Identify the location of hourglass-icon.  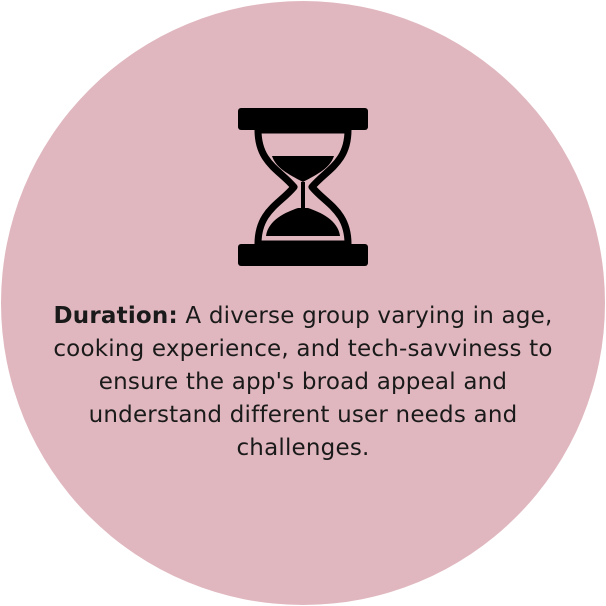
(303, 187).